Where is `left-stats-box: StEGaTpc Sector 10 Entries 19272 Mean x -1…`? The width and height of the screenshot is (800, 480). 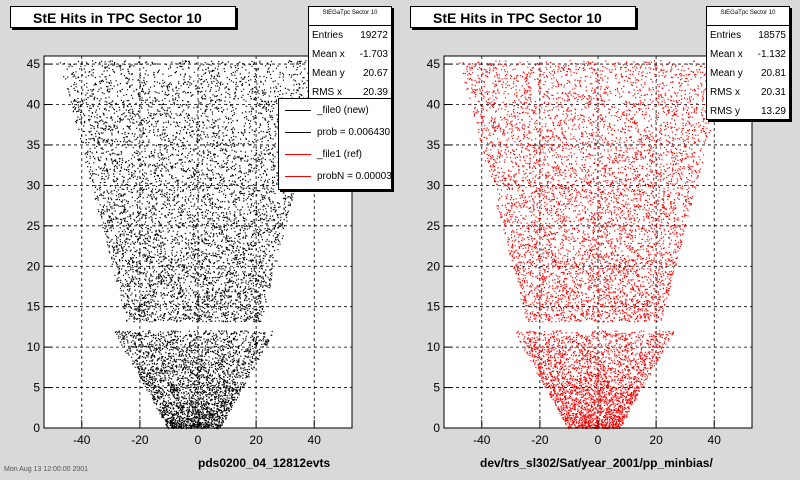 left-stats-box: StEGaTpc Sector 10 Entries 19272 Mean x -1… is located at coordinates (350, 54).